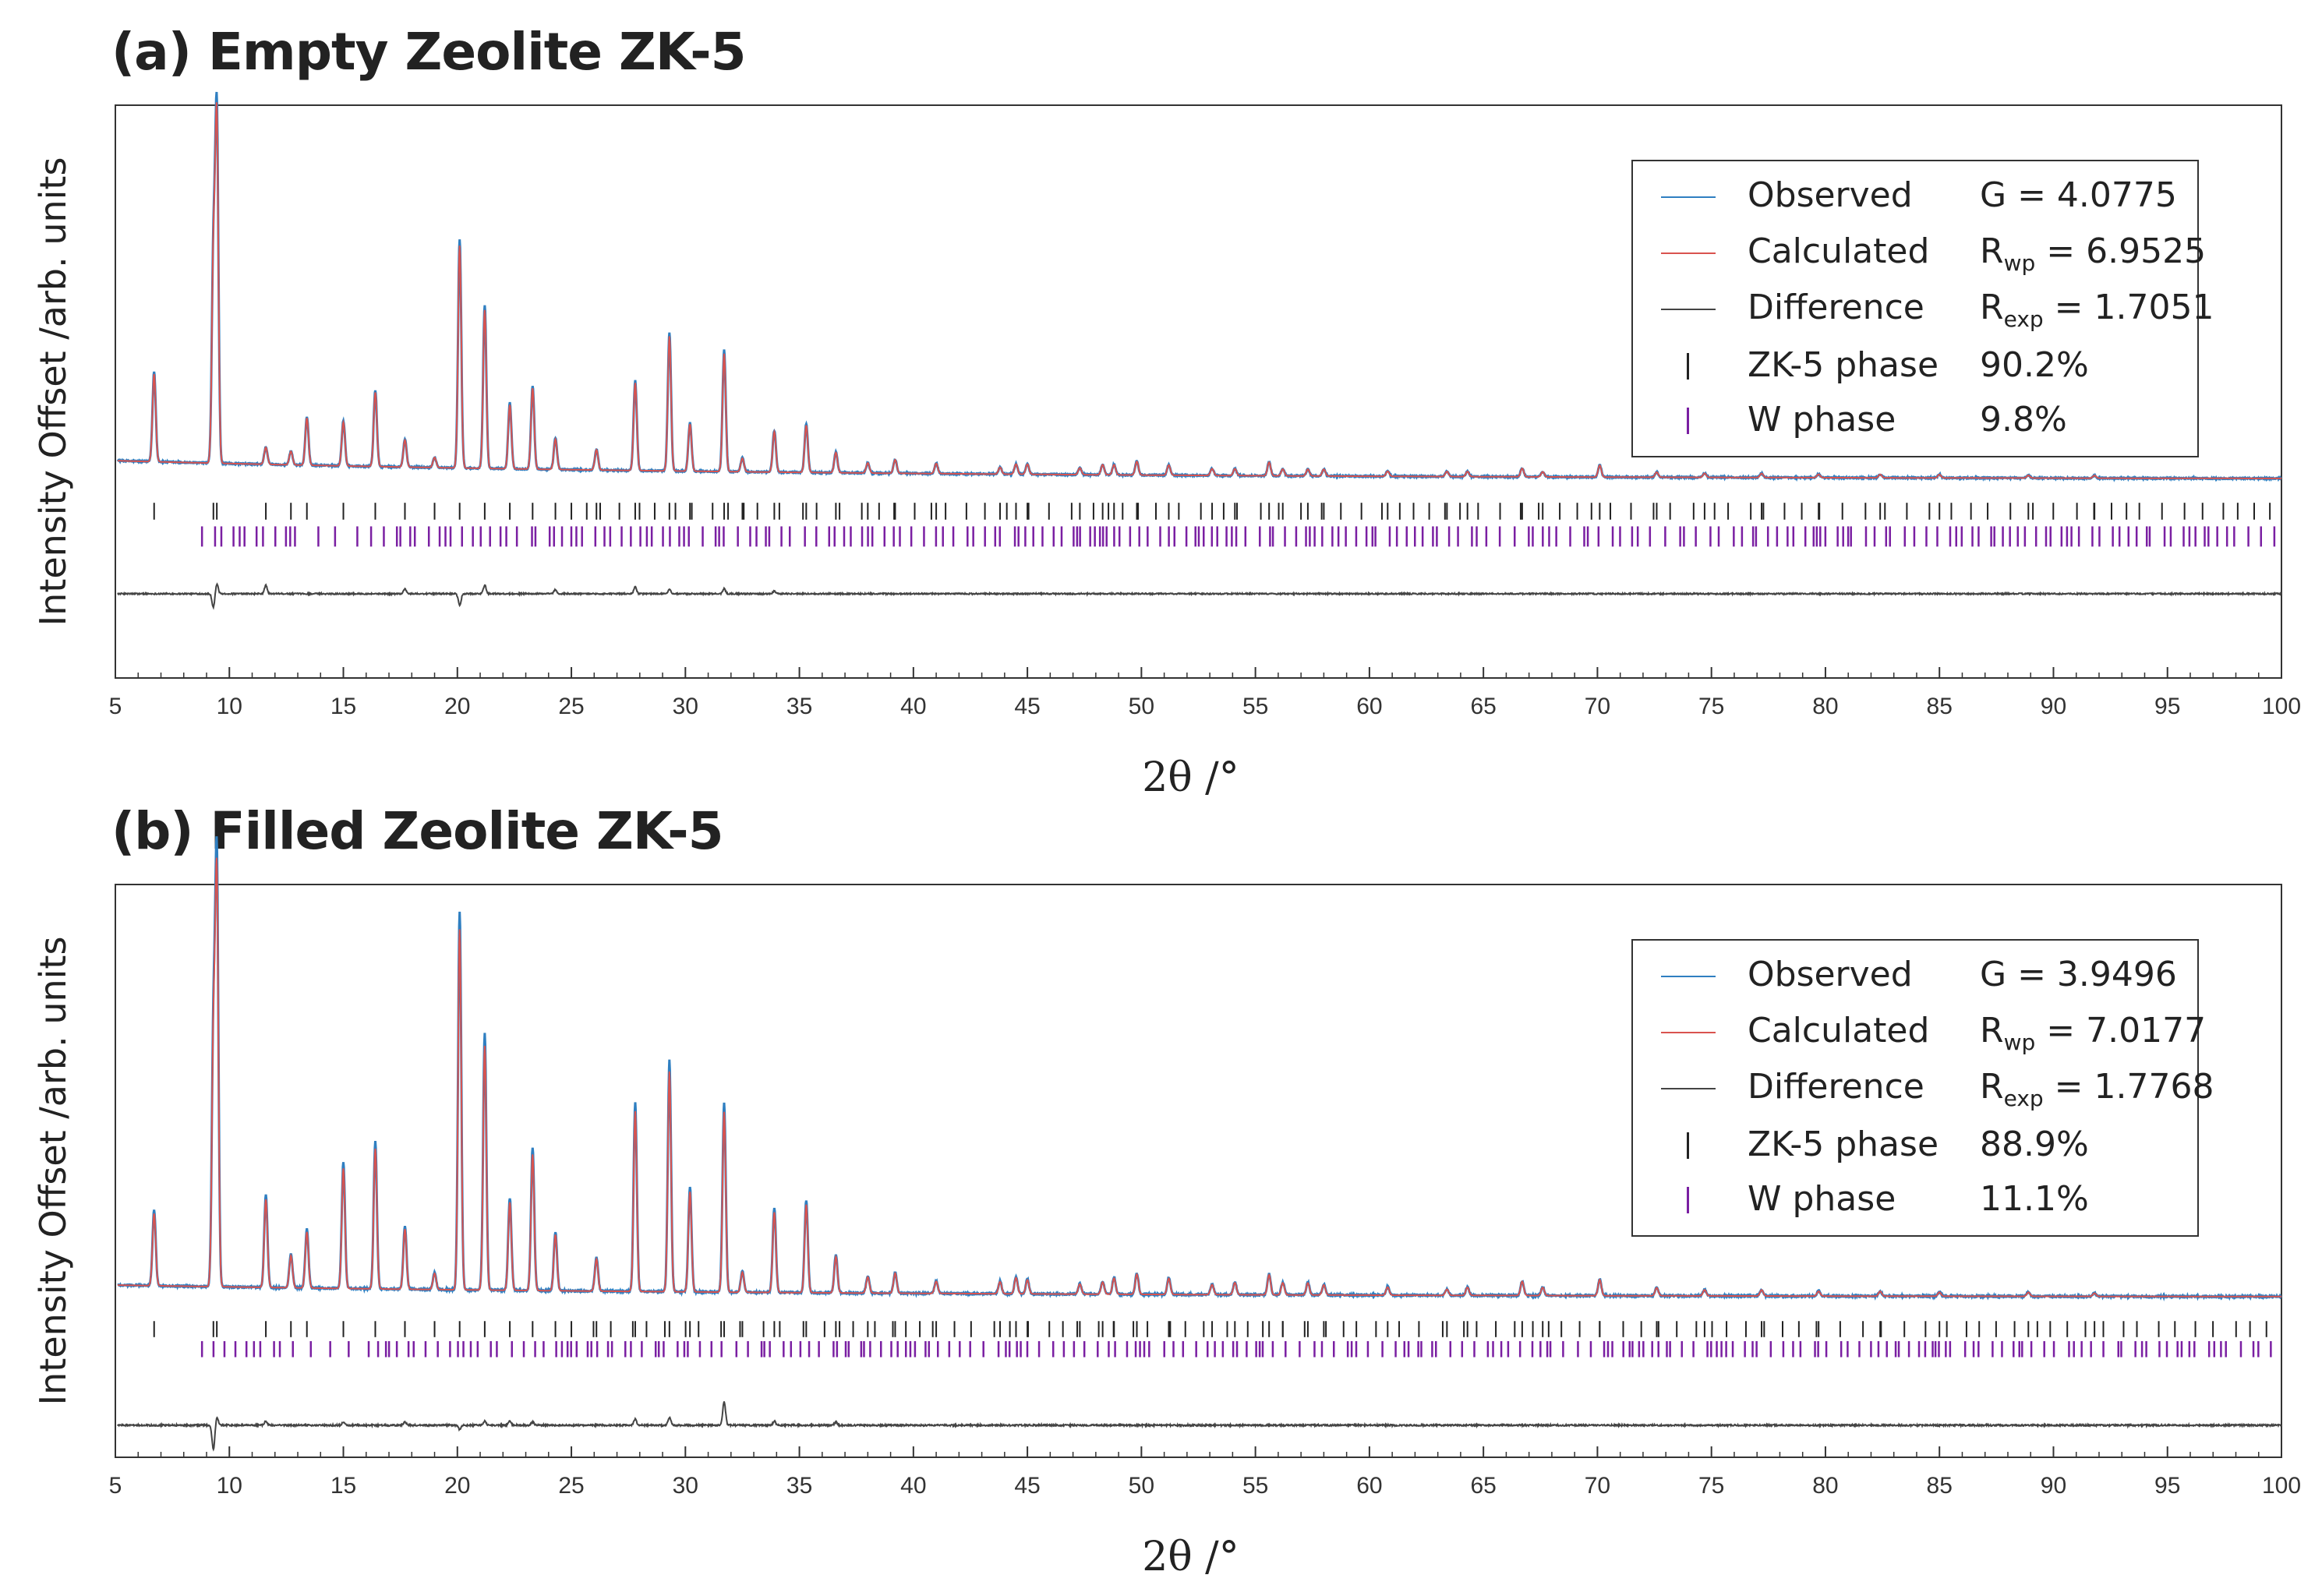 Image resolution: width=2322 pixels, height=1596 pixels. What do you see at coordinates (429, 52) in the screenshot?
I see `chart-title: (a) Empty Zeolite ZK-5` at bounding box center [429, 52].